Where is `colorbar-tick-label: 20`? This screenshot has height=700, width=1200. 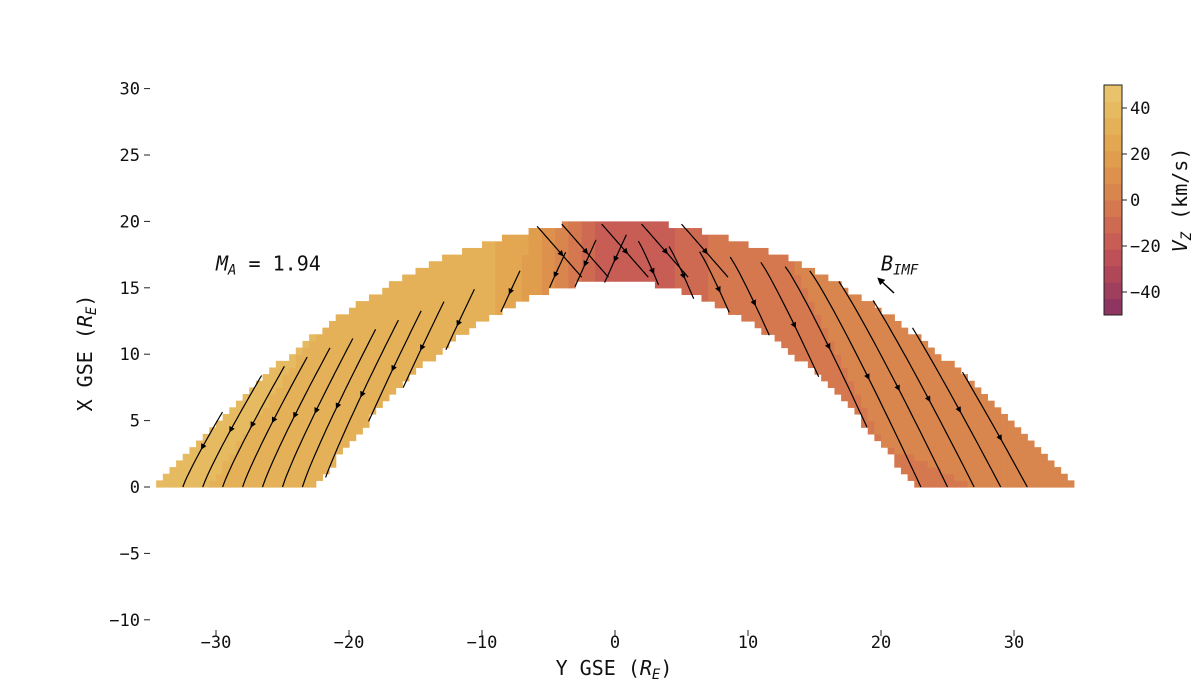
colorbar-tick-label: 20 is located at coordinates (1140, 155).